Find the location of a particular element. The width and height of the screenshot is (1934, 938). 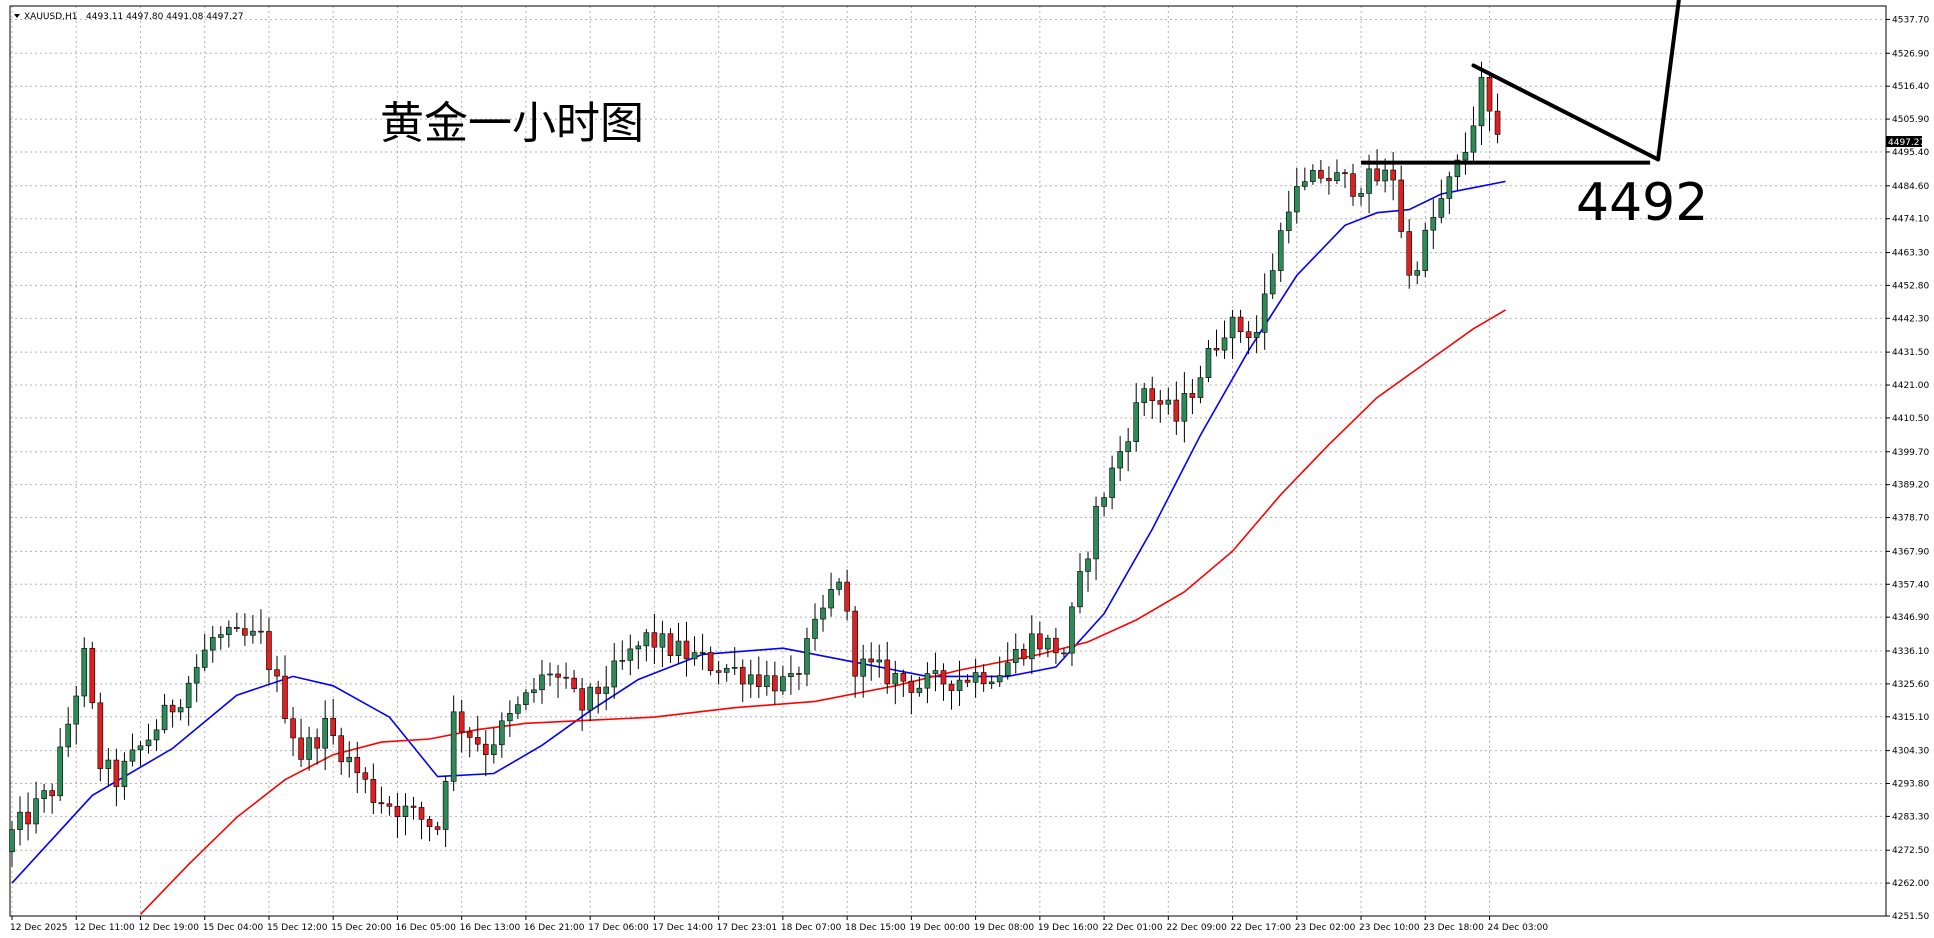

time-axis-label: 16 Dec 21:00 is located at coordinates (554, 928).